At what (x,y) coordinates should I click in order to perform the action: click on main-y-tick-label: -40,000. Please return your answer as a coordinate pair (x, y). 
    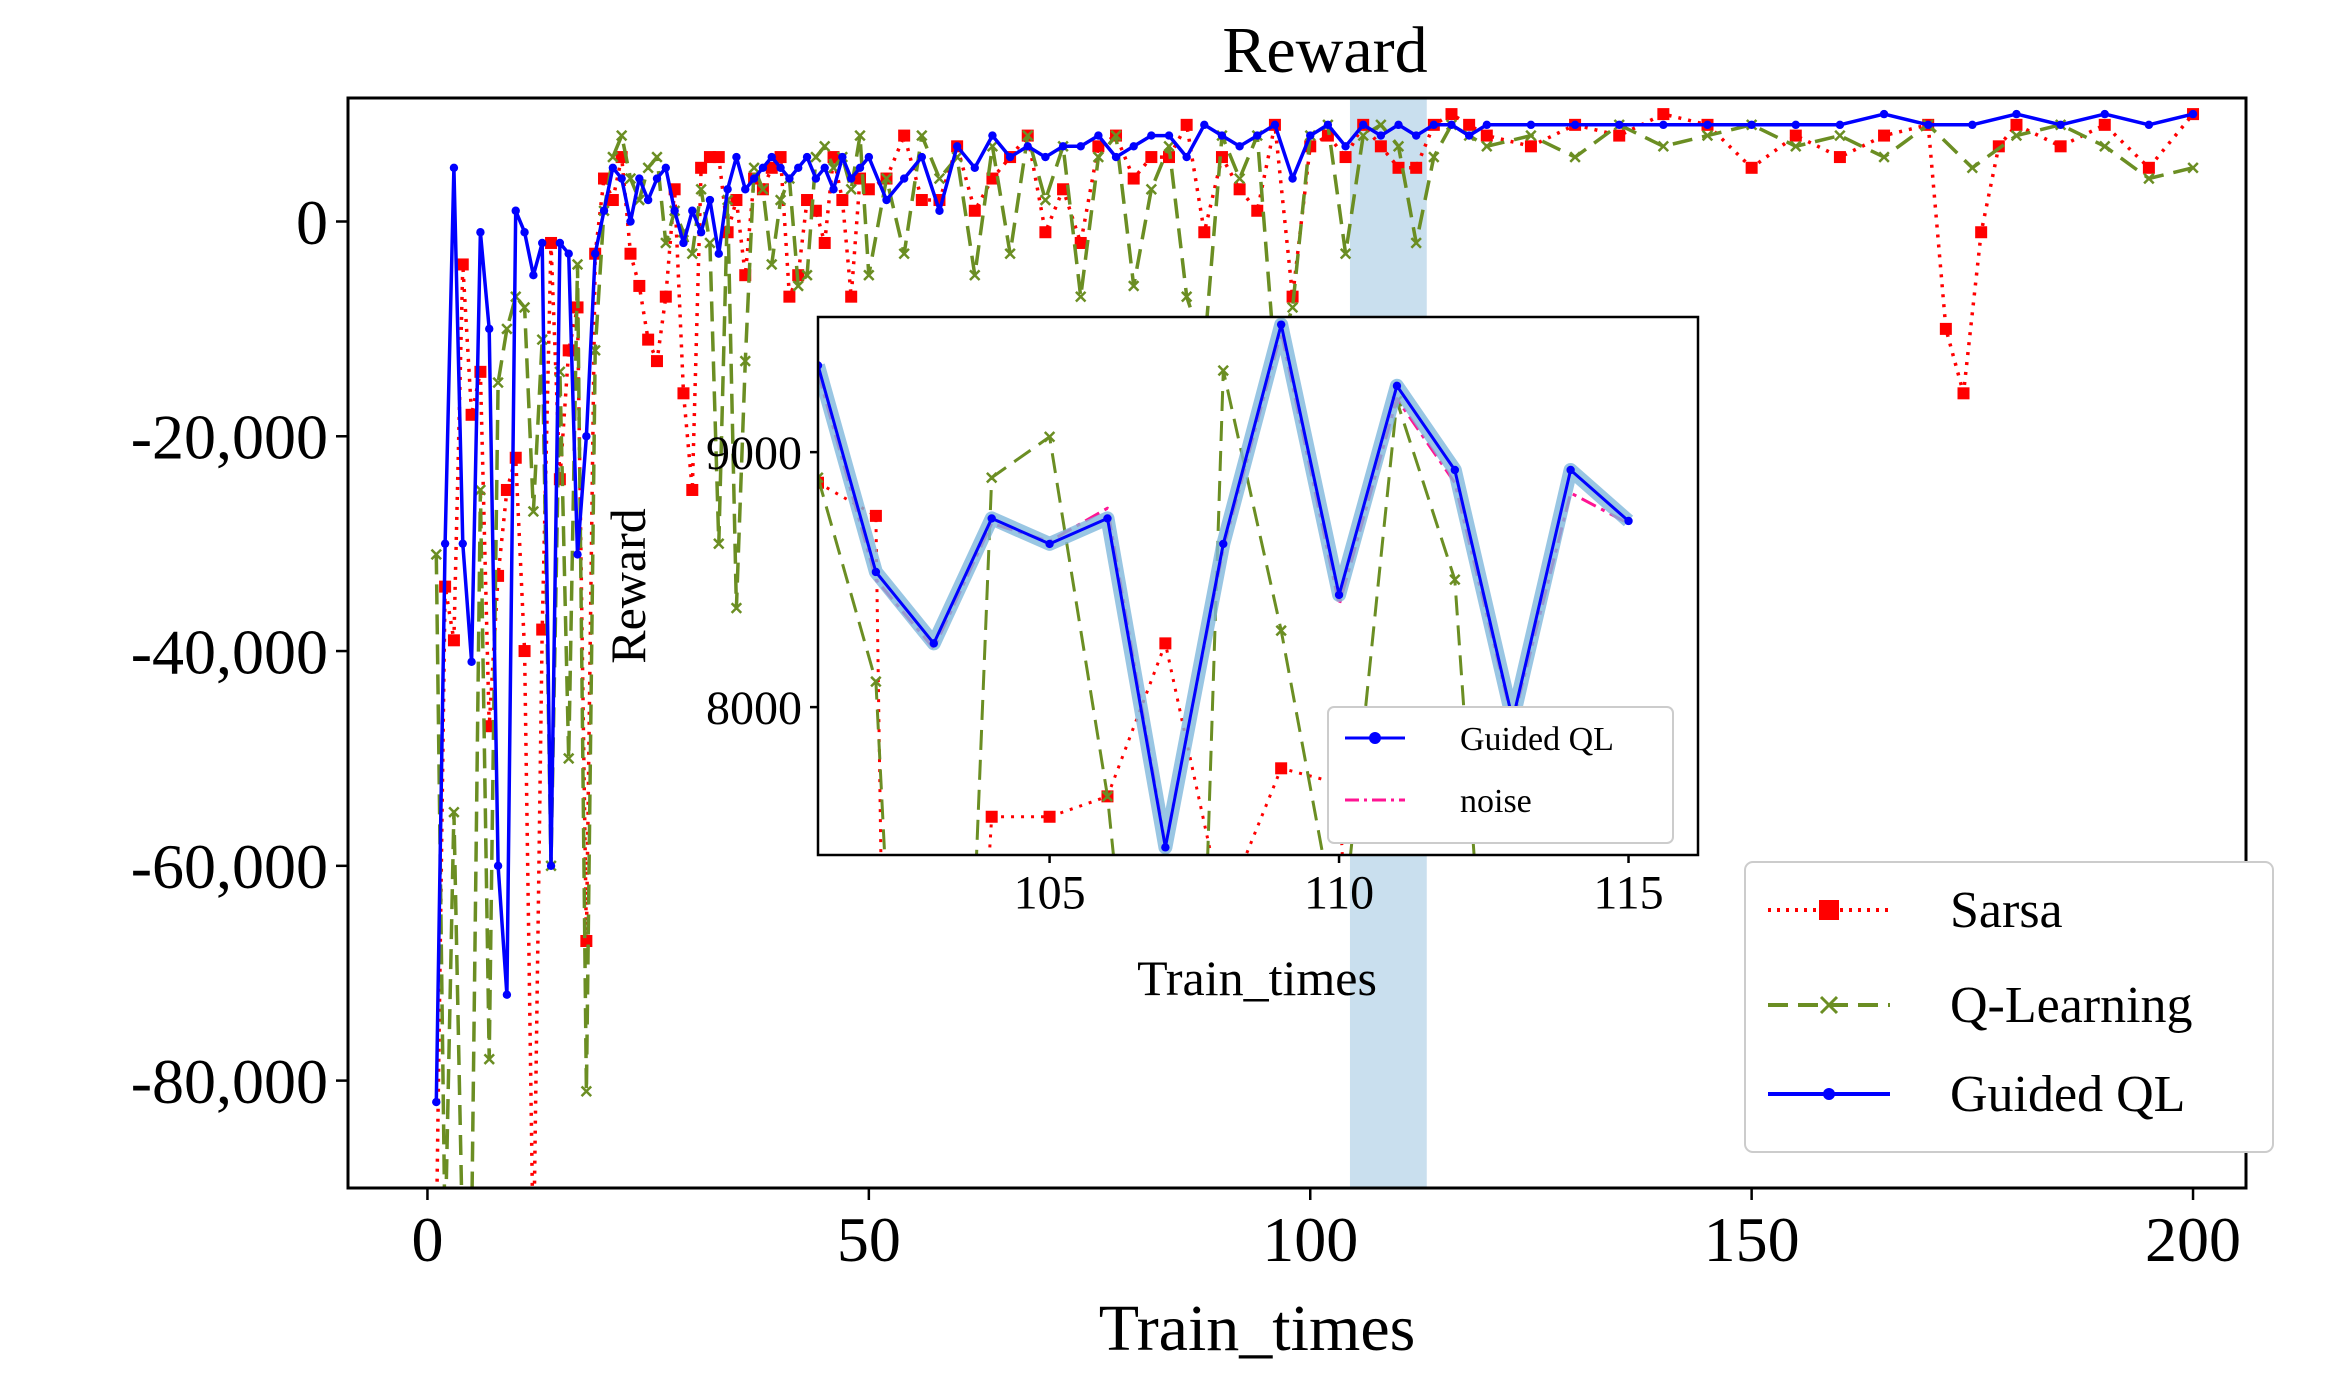
    Looking at the image, I should click on (229, 651).